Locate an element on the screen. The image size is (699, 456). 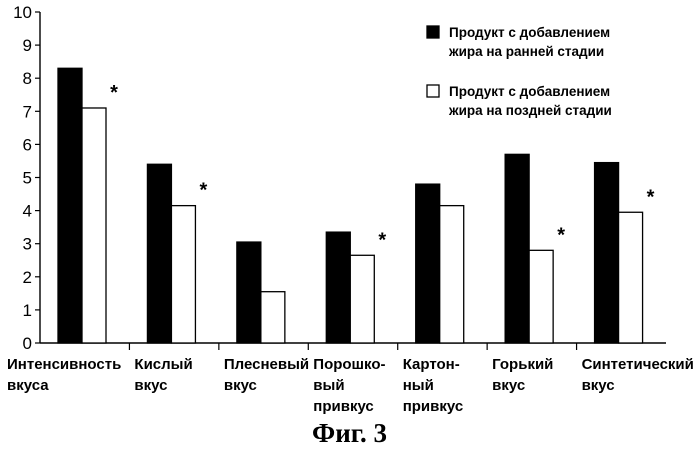
x-category-label: Интенсивность is located at coordinates (64, 364).